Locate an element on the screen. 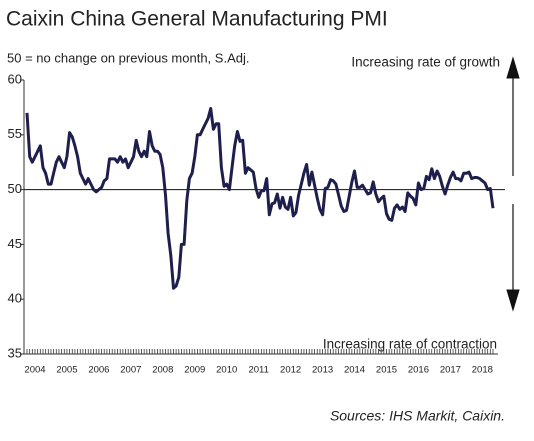 This screenshot has height=441, width=534. arrow is located at coordinates (513, 184).